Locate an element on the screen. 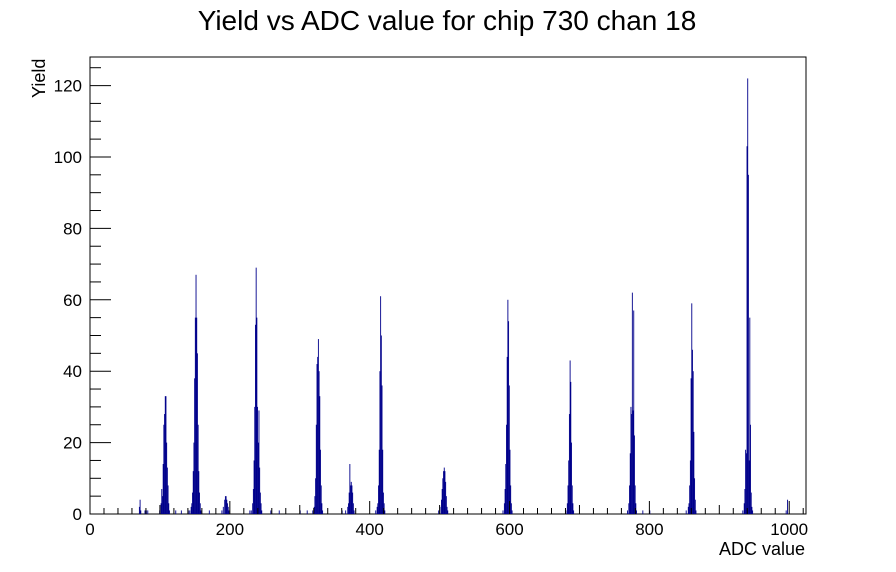  y-axis: 0 20 40 60 80 100 120 is located at coordinates (82, 295).